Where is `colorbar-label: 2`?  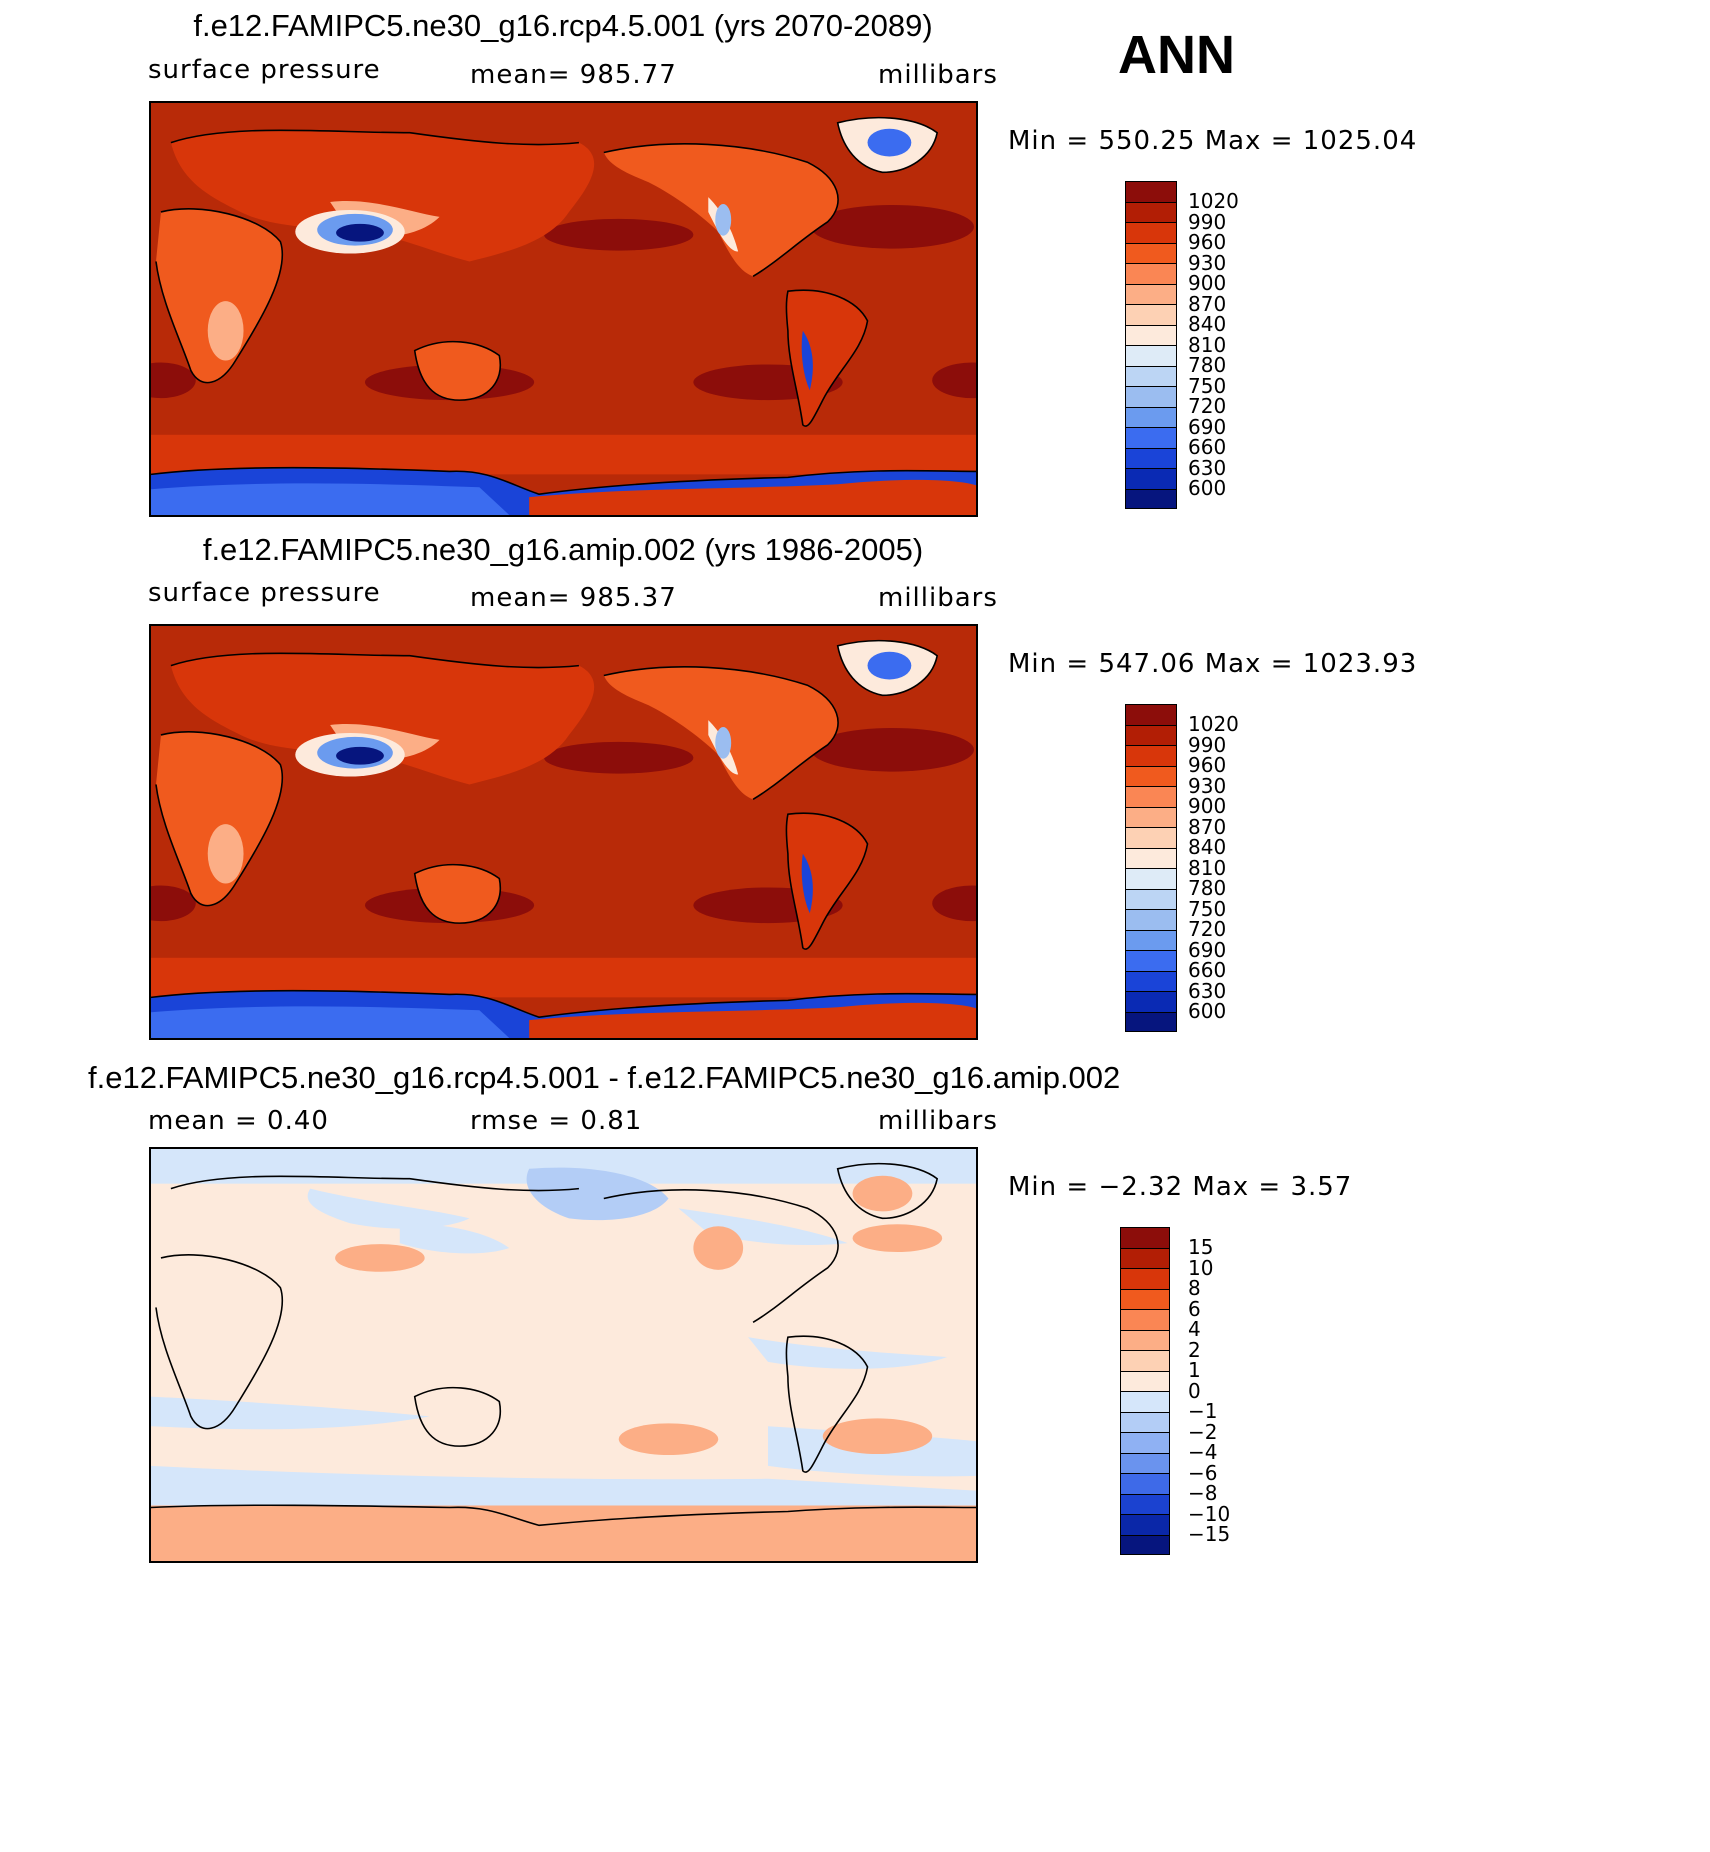 colorbar-label: 2 is located at coordinates (1194, 1349).